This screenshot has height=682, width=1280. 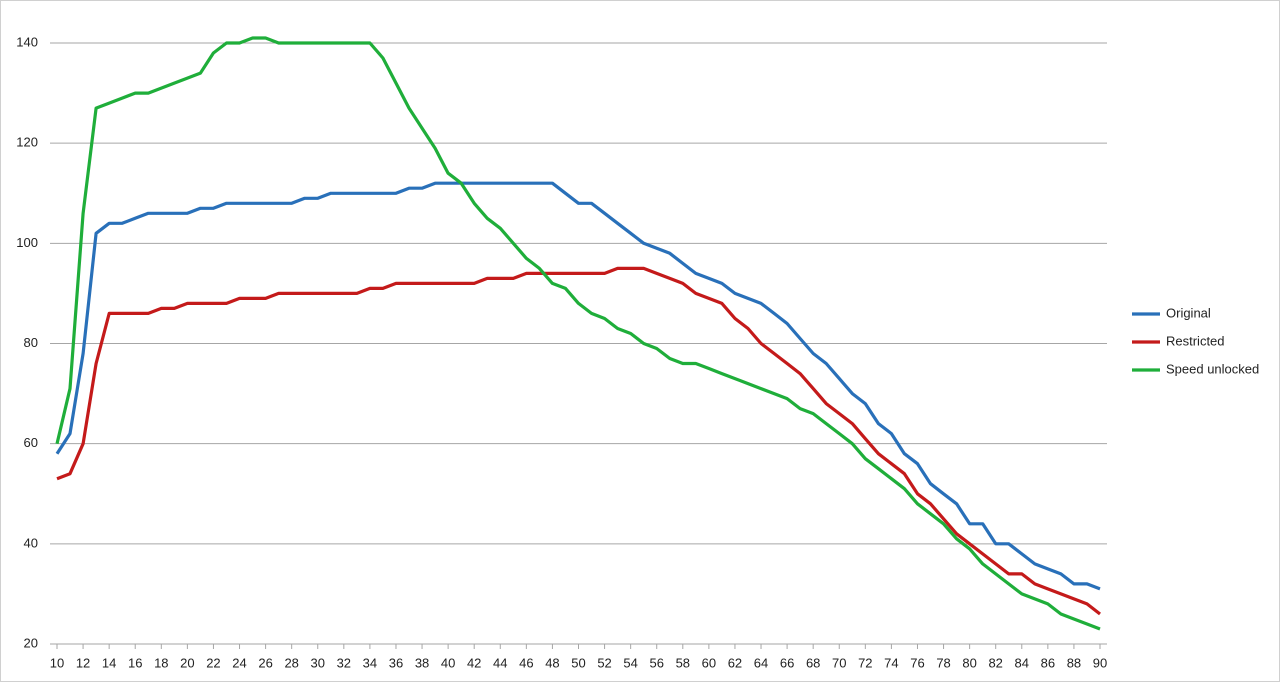 I want to click on x-tick-label: 36, so click(x=396, y=662).